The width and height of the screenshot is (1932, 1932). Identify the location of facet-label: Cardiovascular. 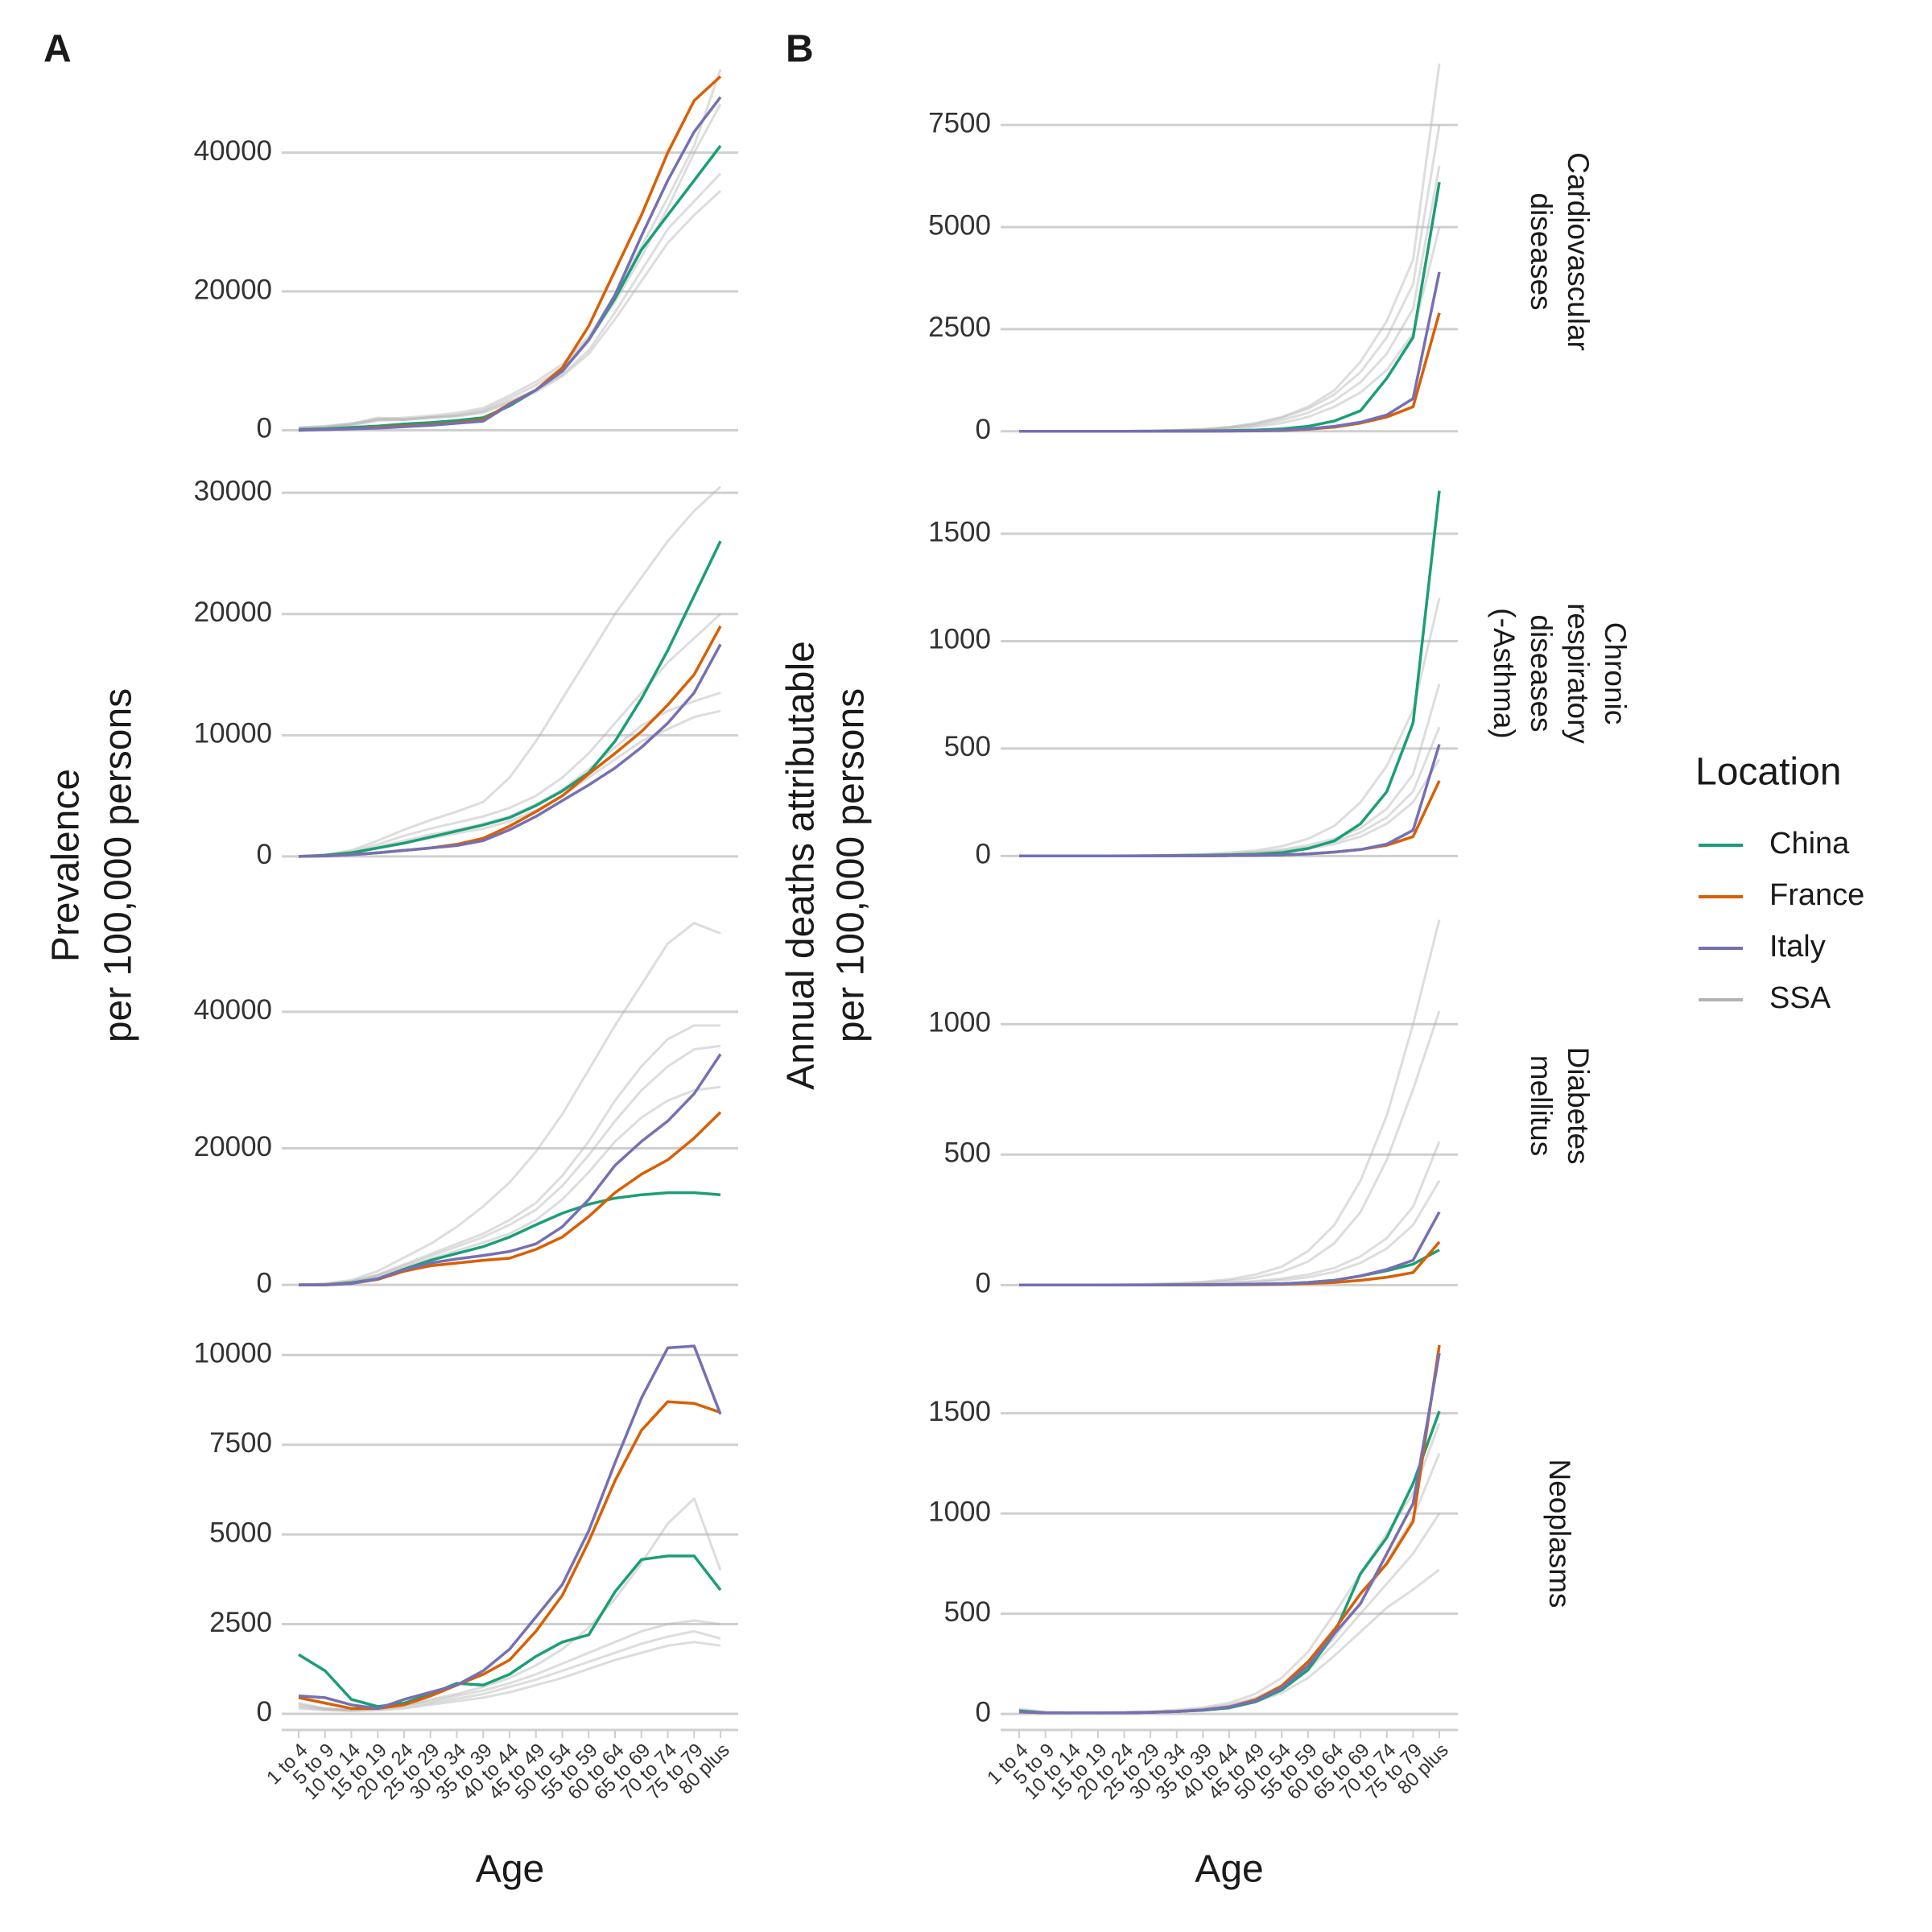
(1578, 252).